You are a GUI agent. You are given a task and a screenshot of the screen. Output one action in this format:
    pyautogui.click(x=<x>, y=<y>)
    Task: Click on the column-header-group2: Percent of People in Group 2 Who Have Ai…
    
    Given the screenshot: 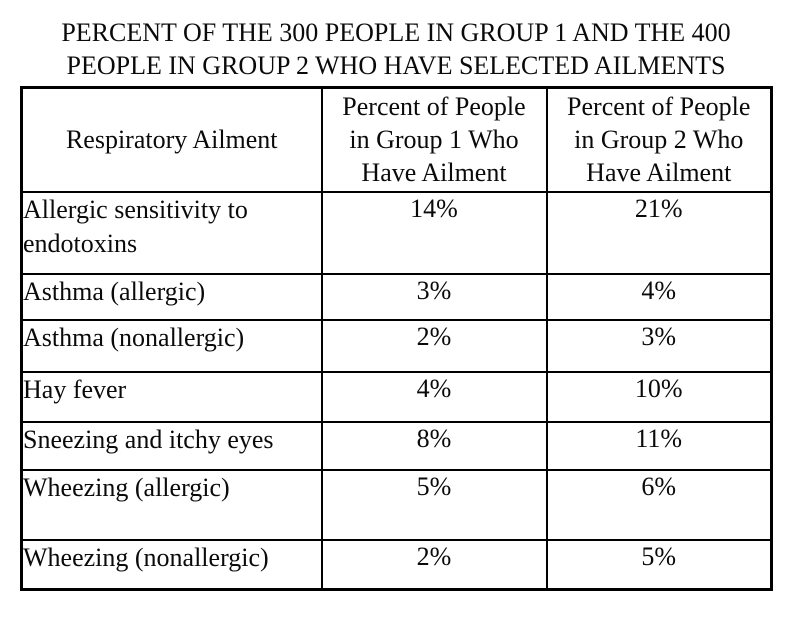 What is the action you would take?
    pyautogui.click(x=659, y=139)
    